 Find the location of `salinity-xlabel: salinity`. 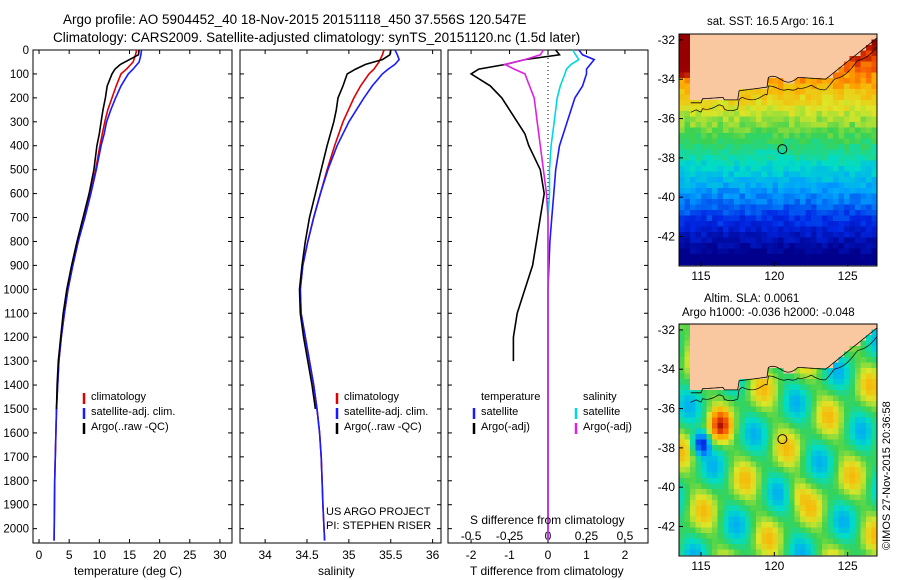

salinity-xlabel: salinity is located at coordinates (336, 571).